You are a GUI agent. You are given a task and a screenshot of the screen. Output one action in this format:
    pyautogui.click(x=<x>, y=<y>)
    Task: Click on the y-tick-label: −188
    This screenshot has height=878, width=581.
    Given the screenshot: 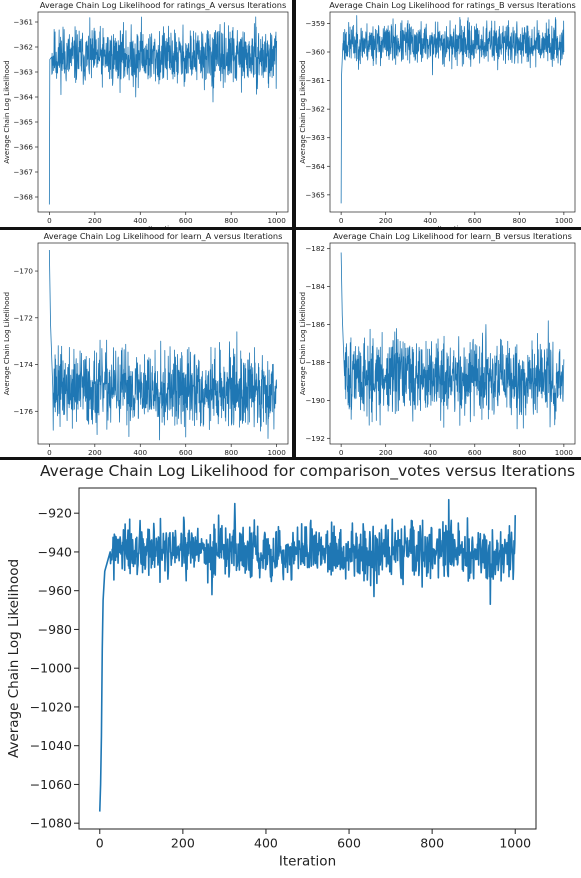 What is the action you would take?
    pyautogui.click(x=315, y=362)
    